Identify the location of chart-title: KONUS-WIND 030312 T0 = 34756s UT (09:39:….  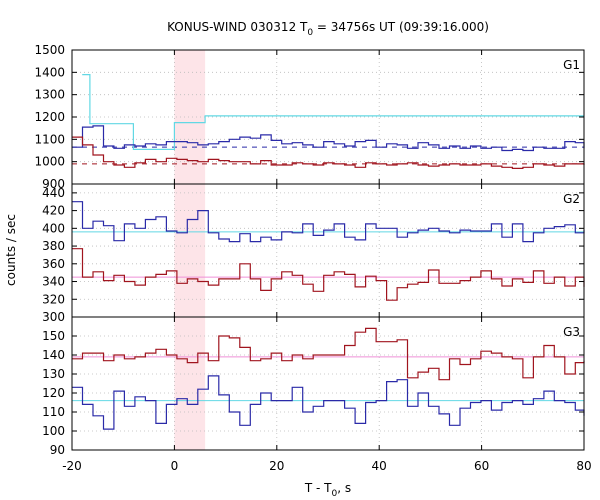
(328, 29).